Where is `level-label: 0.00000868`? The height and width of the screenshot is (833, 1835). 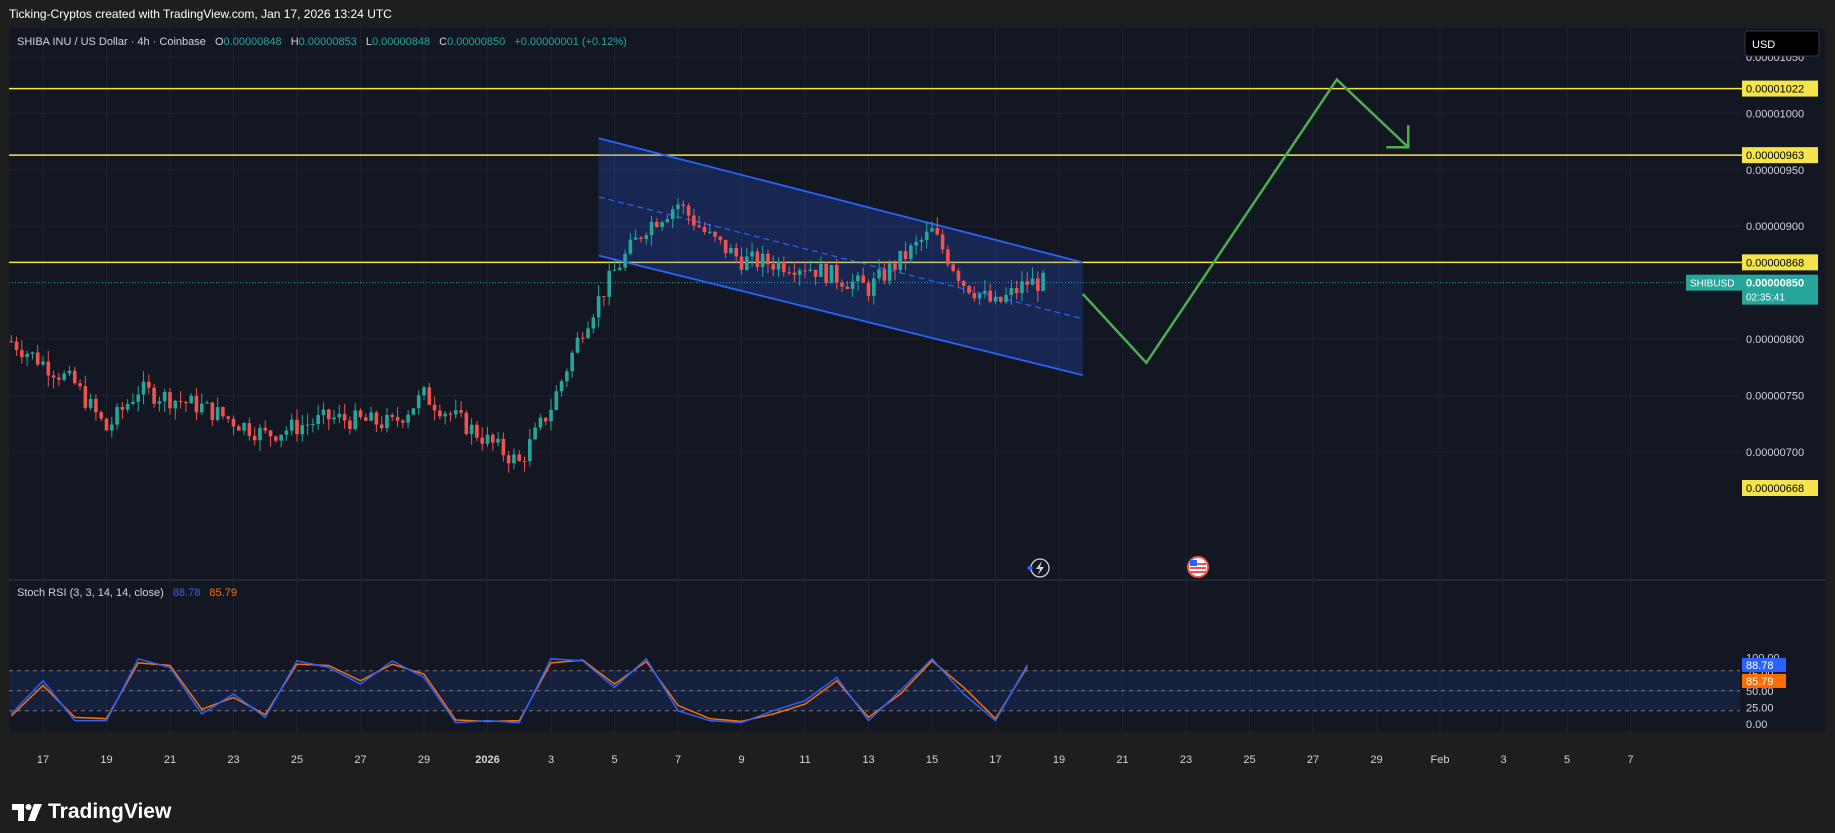 level-label: 0.00000868 is located at coordinates (1775, 263).